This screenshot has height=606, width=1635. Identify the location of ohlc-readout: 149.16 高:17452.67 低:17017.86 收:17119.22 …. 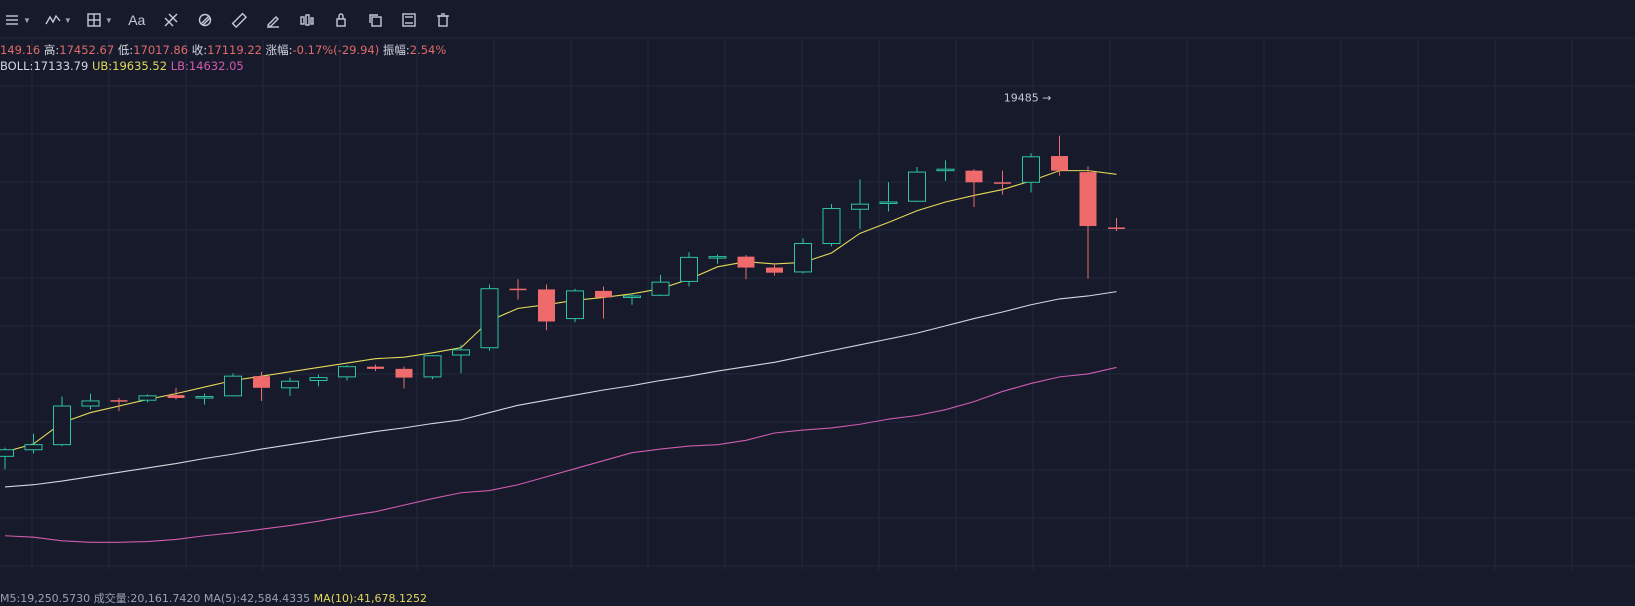
(223, 50).